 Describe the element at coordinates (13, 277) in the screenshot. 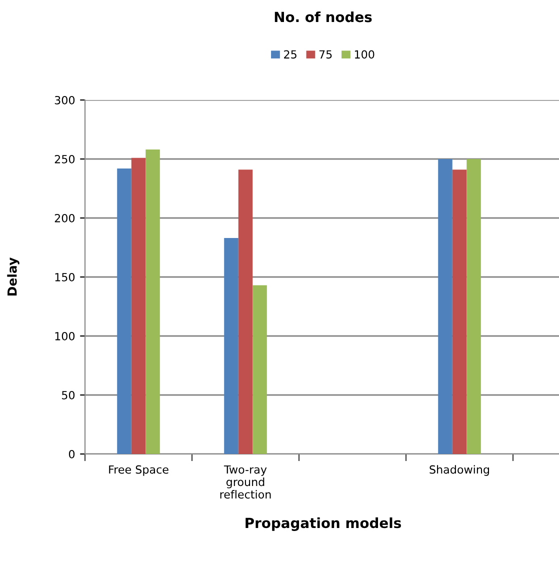

I see `y-axis-title: Delay` at that location.